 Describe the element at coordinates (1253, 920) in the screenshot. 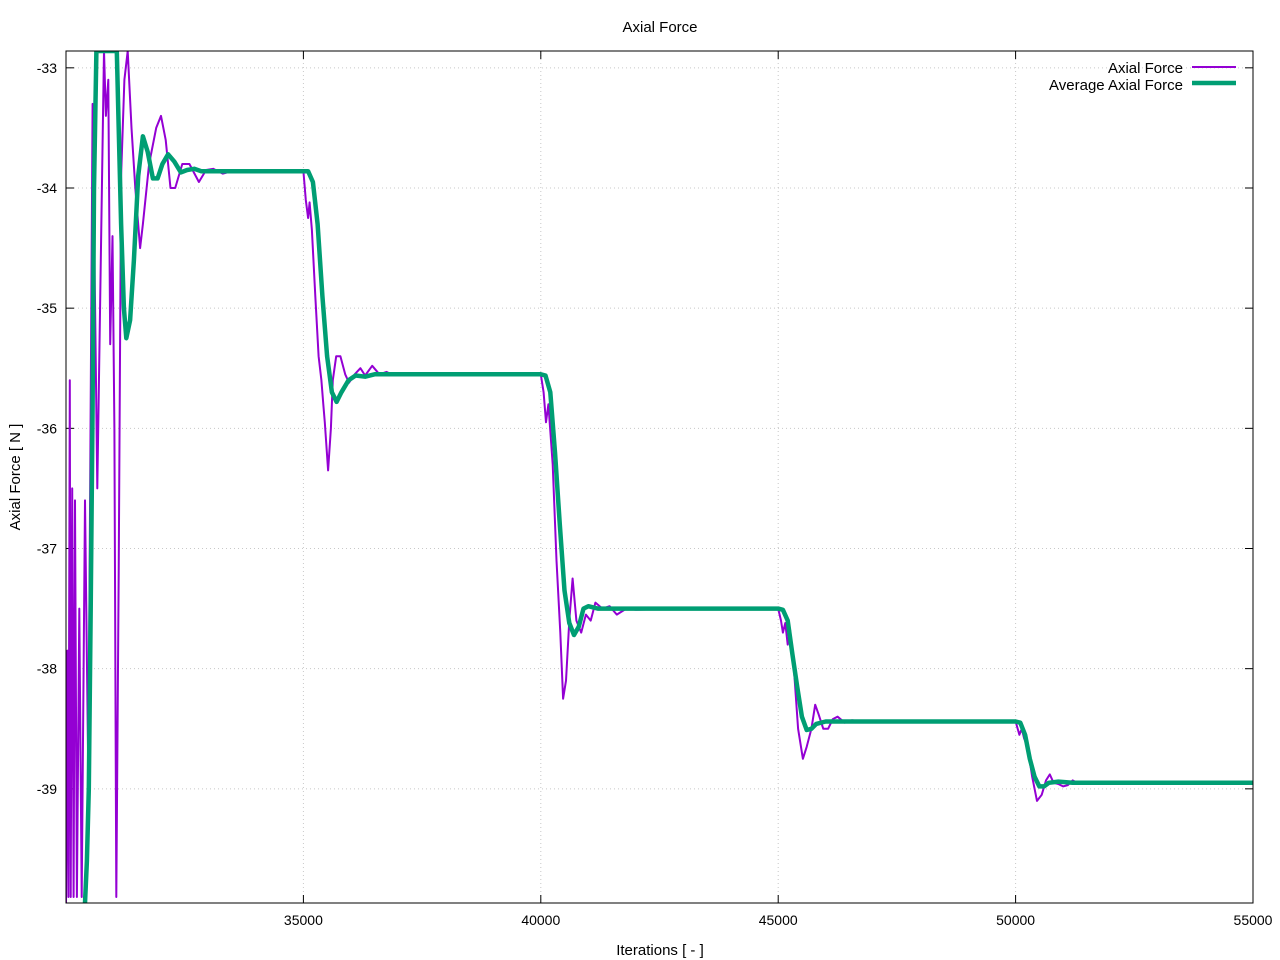

I see `x-tick-label: 55000` at that location.